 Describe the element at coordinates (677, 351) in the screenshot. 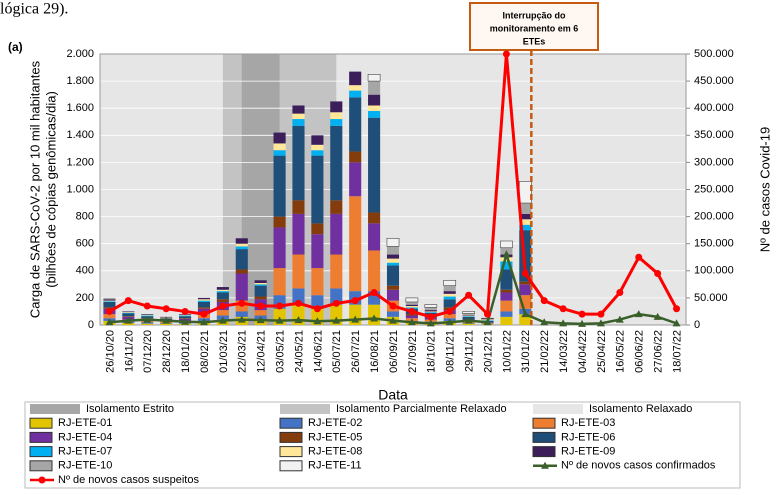

I see `x-tick-label: 18/07/22` at that location.